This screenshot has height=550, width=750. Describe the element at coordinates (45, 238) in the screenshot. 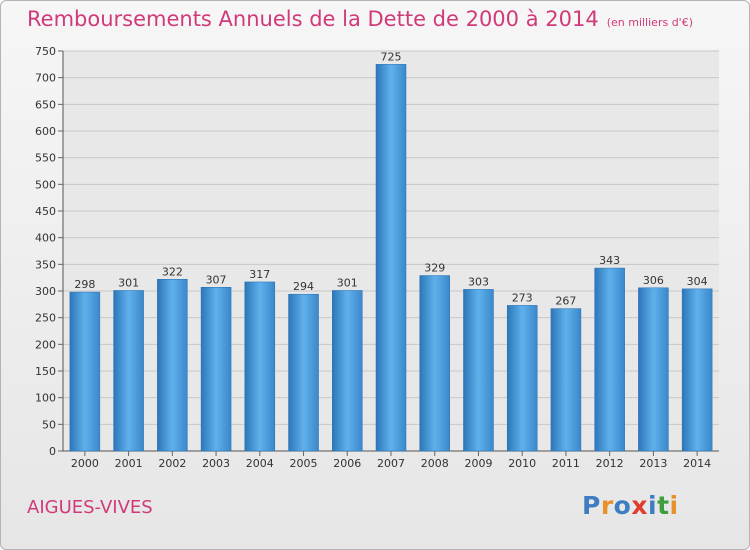

I see `y-tick-label: 400` at that location.